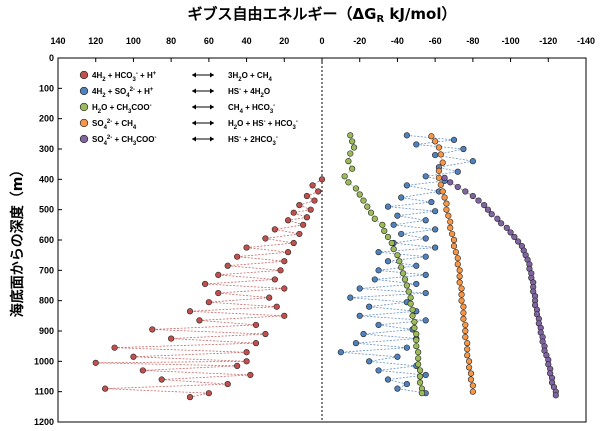 This screenshot has height=431, width=600. What do you see at coordinates (177, 108) in the screenshot?
I see `legend-entry: H2O + CH3COO- CH4 + HCO3-` at bounding box center [177, 108].